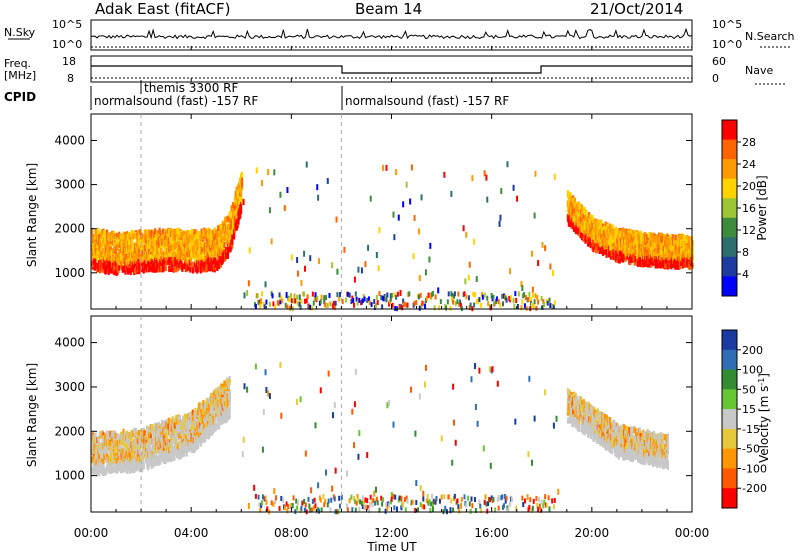  Describe the element at coordinates (20, 97) in the screenshot. I see `cpid-label: CPID` at that location.